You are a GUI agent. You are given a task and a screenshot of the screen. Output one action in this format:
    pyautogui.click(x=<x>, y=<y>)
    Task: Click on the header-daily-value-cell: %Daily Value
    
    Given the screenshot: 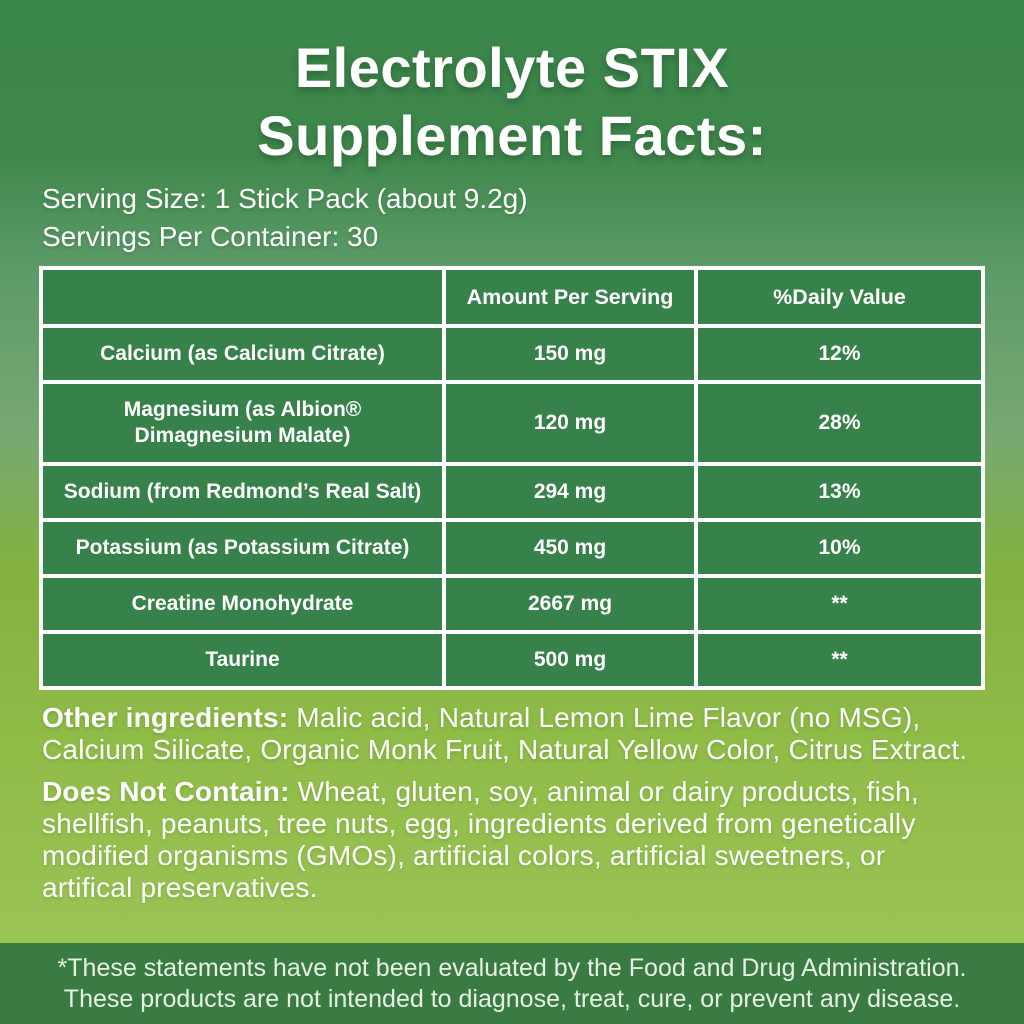 What is the action you would take?
    pyautogui.click(x=839, y=297)
    